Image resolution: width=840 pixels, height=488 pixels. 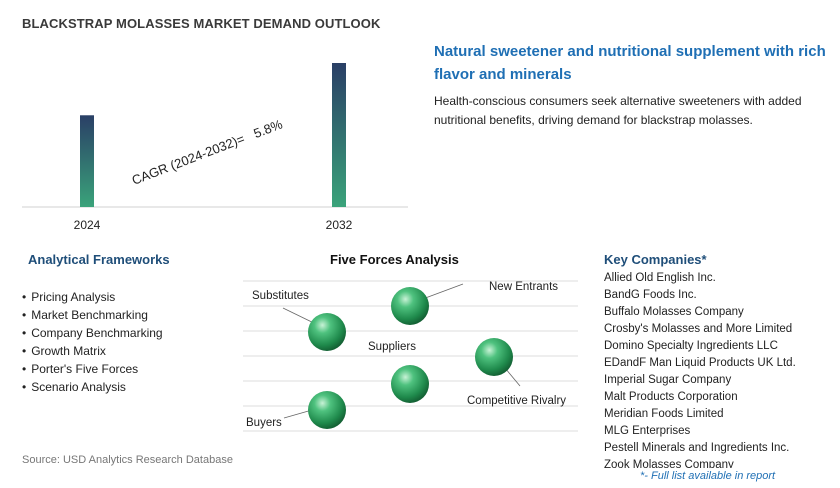 I want to click on list-item: Growth Matrix, so click(x=92, y=351).